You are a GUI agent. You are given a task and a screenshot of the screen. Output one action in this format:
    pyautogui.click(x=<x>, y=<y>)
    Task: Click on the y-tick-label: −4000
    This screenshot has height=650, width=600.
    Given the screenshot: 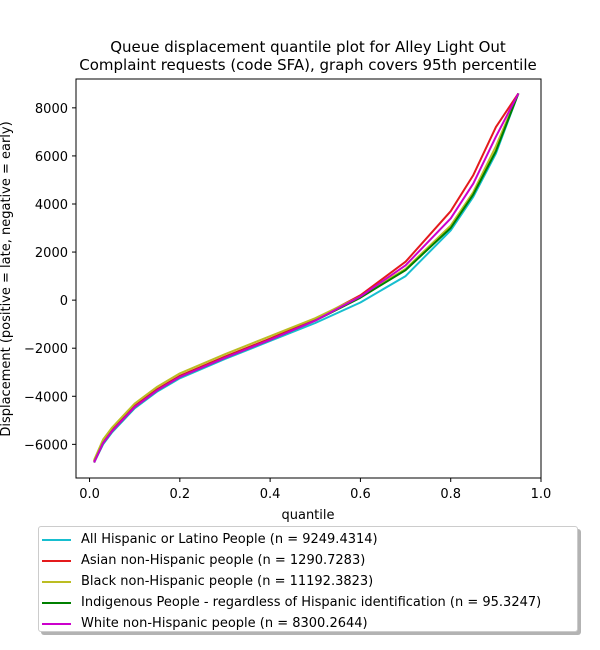 What is the action you would take?
    pyautogui.click(x=46, y=397)
    